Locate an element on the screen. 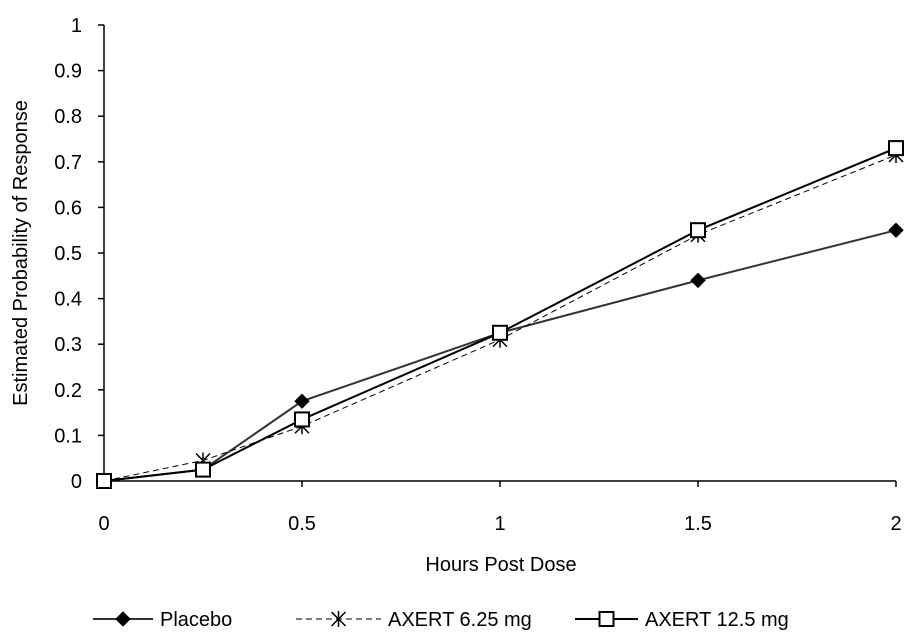 Image resolution: width=904 pixels, height=640 pixels. y-tick-label: 0.1 is located at coordinates (68, 436).